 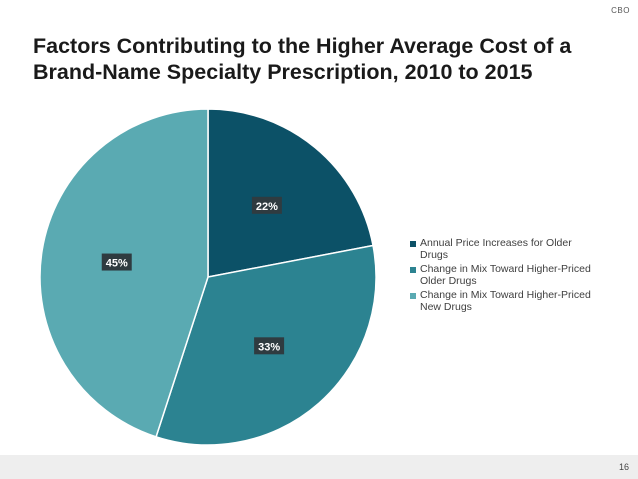 I want to click on page-number: 16, so click(x=623, y=467).